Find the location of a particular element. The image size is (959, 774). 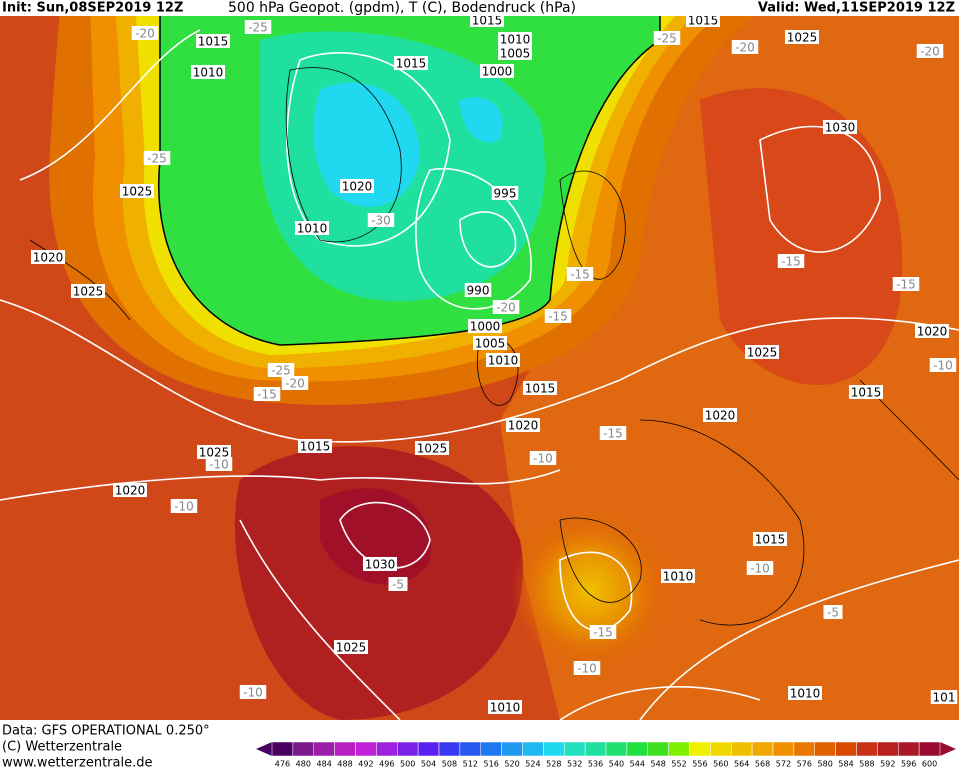

colorbar-label: 600 is located at coordinates (929, 764).